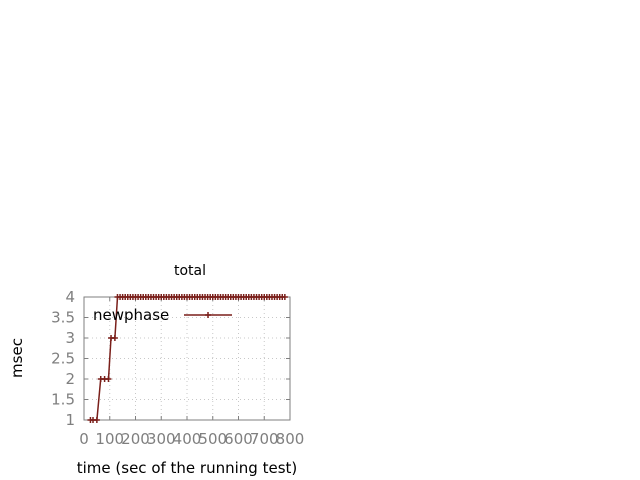 The height and width of the screenshot is (480, 640). I want to click on x-tick-label: 700, so click(264, 439).